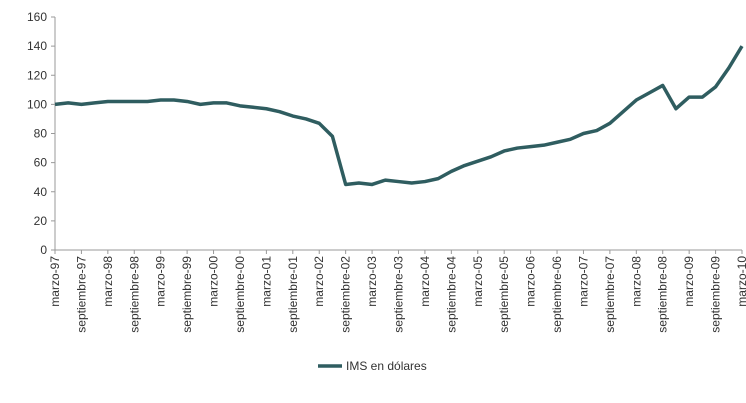 Image resolution: width=746 pixels, height=403 pixels. Describe the element at coordinates (187, 294) in the screenshot. I see `x-tick-label: septiembre-99` at that location.